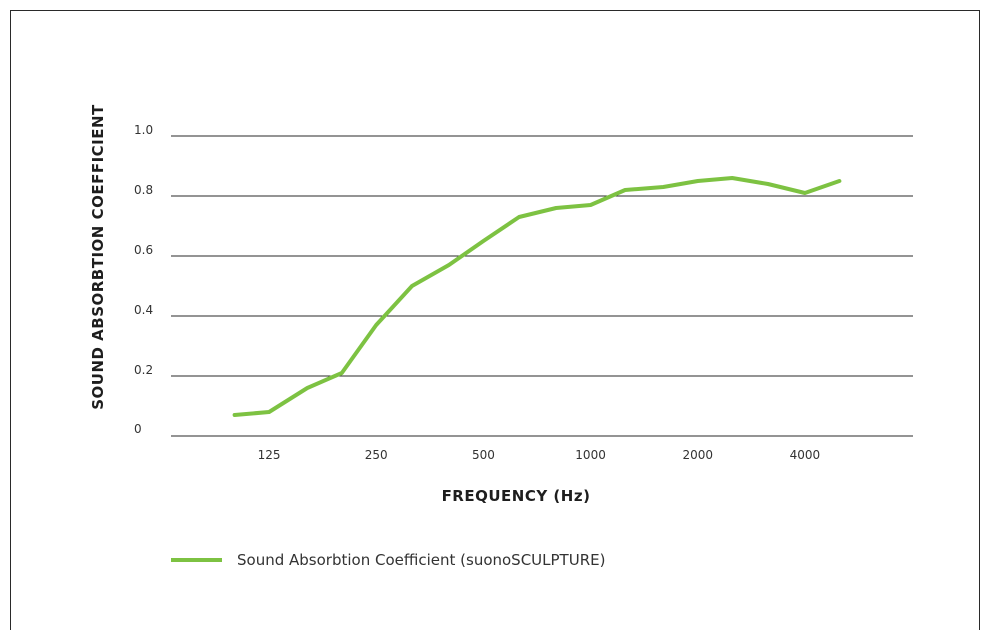 This screenshot has width=992, height=631. What do you see at coordinates (143, 279) in the screenshot?
I see `y-tick-labels: 0 0.2 0.4 0.6 0.8 1.0` at bounding box center [143, 279].